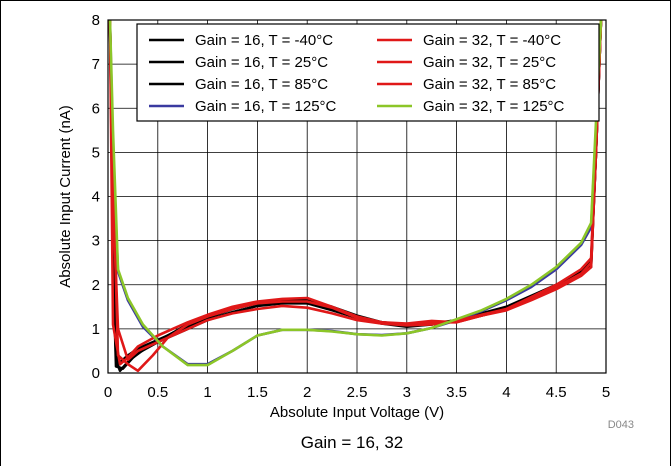  I want to click on legend-label: Gain = 16, T = 125°C, so click(266, 106).